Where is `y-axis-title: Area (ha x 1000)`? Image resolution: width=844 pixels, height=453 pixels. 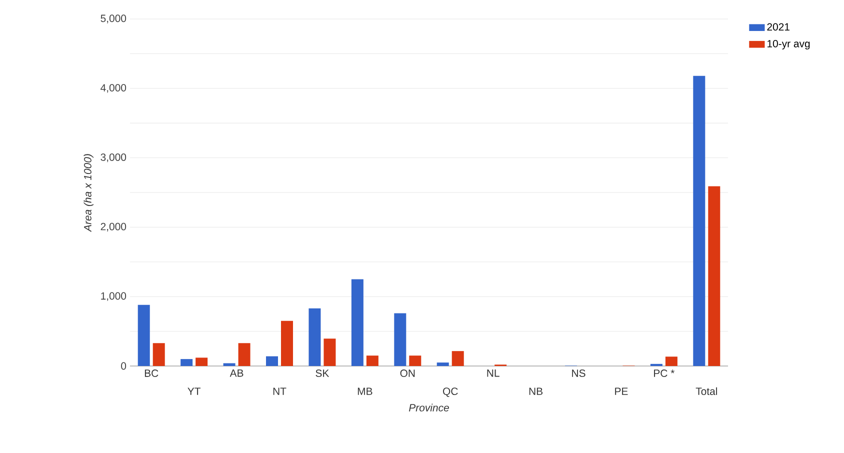 y-axis-title: Area (ha x 1000) is located at coordinates (89, 193).